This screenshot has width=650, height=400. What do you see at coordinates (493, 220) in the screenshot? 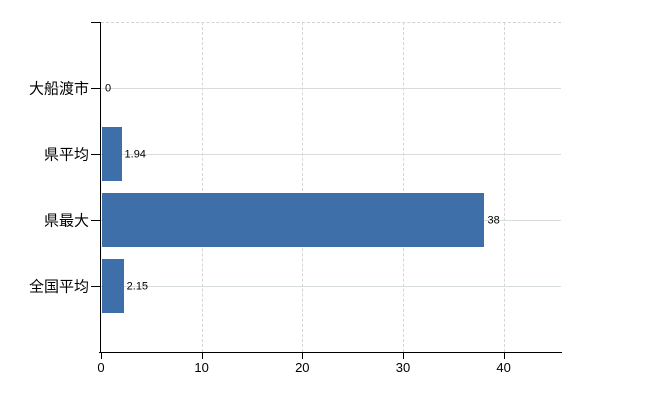
I see `value-label: 38` at bounding box center [493, 220].